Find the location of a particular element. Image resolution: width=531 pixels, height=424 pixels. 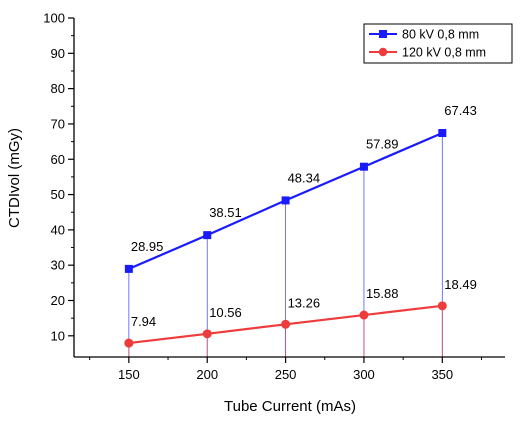

data-label: 18.49 is located at coordinates (460, 284).